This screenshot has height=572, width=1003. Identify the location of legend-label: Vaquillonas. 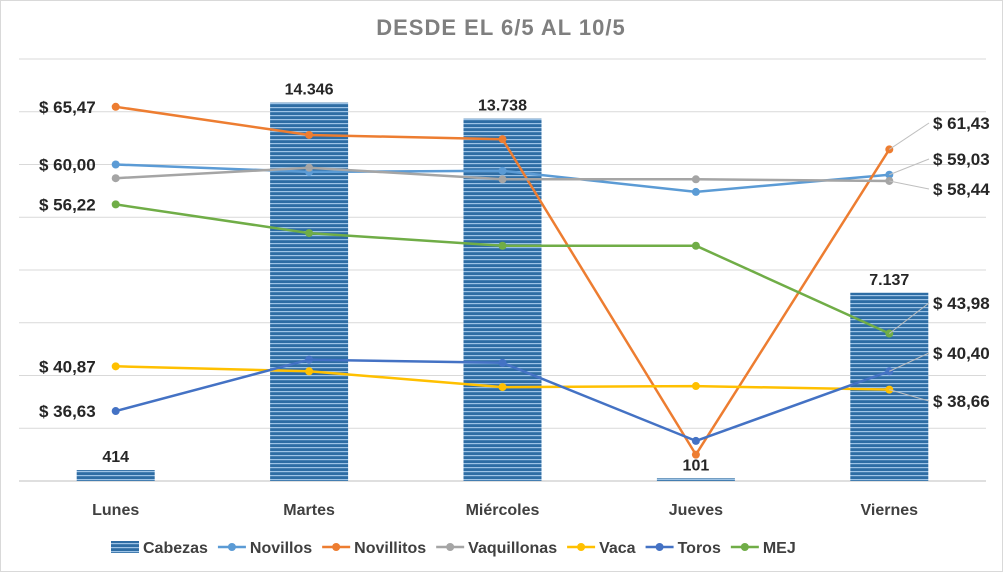
(512, 548).